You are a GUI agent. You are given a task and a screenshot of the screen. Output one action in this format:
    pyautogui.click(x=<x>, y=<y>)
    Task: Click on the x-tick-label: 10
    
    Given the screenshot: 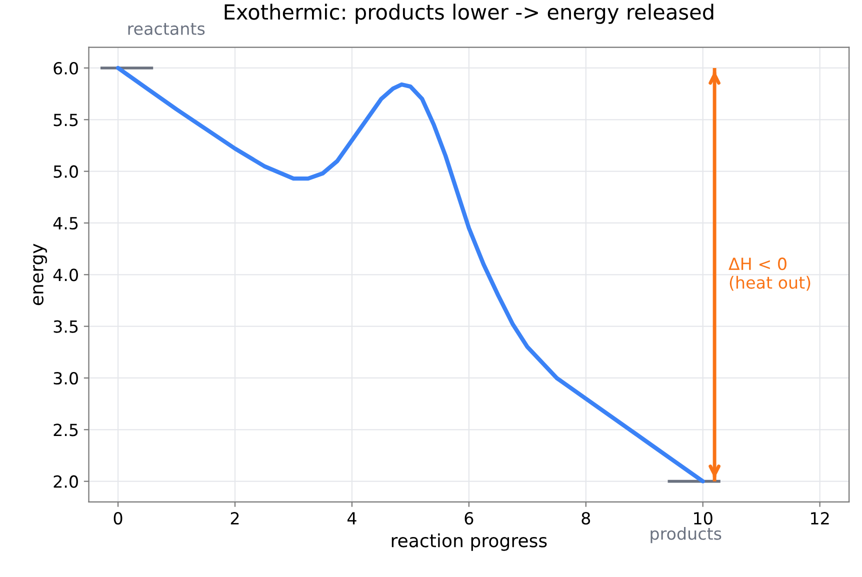 What is the action you would take?
    pyautogui.click(x=703, y=518)
    